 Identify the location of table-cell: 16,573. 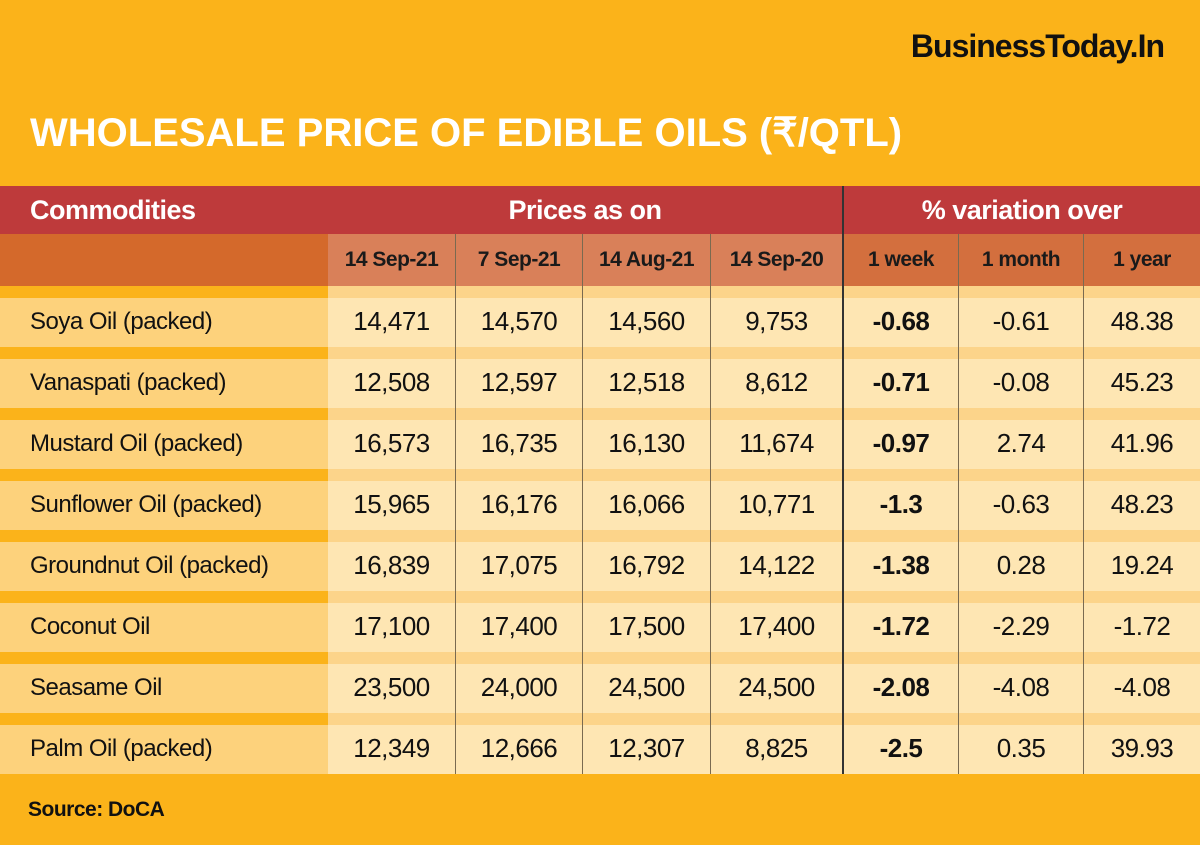
(391, 438).